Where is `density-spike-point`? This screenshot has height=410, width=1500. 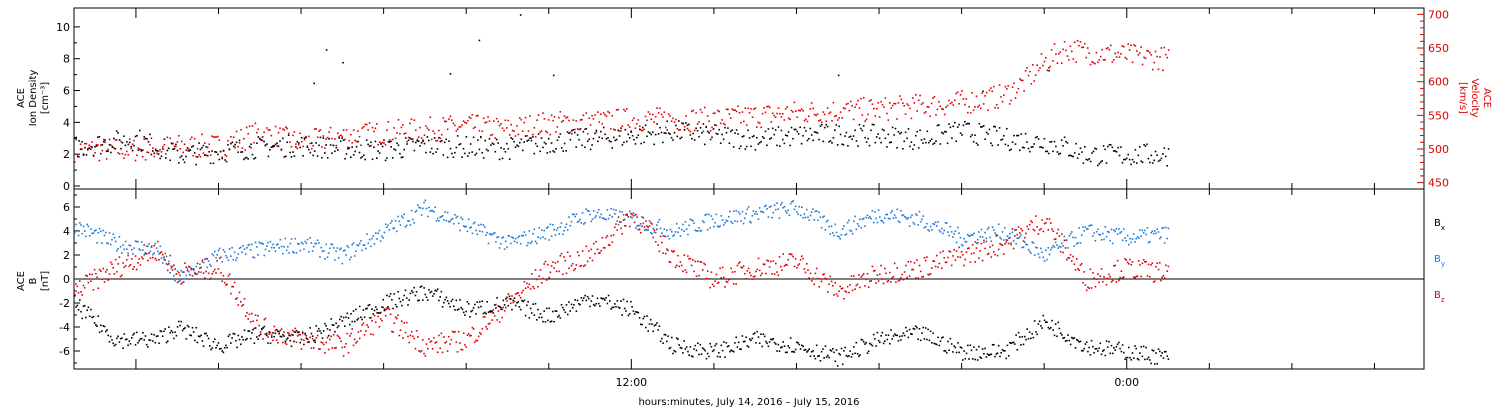 density-spike-point is located at coordinates (450, 74).